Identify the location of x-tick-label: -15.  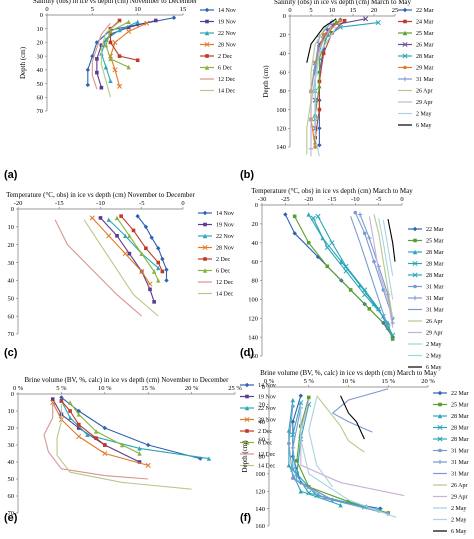
(59, 203).